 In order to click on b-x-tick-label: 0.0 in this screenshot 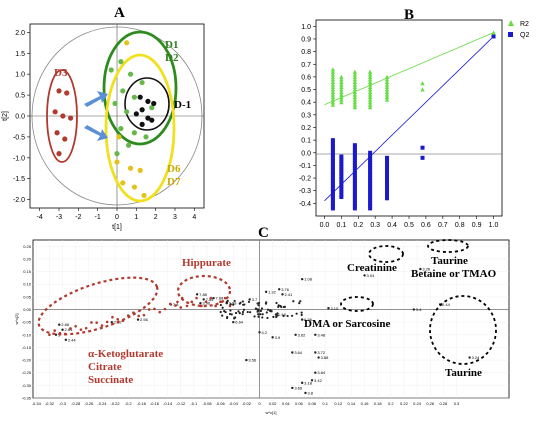, I will do `click(325, 225)`.